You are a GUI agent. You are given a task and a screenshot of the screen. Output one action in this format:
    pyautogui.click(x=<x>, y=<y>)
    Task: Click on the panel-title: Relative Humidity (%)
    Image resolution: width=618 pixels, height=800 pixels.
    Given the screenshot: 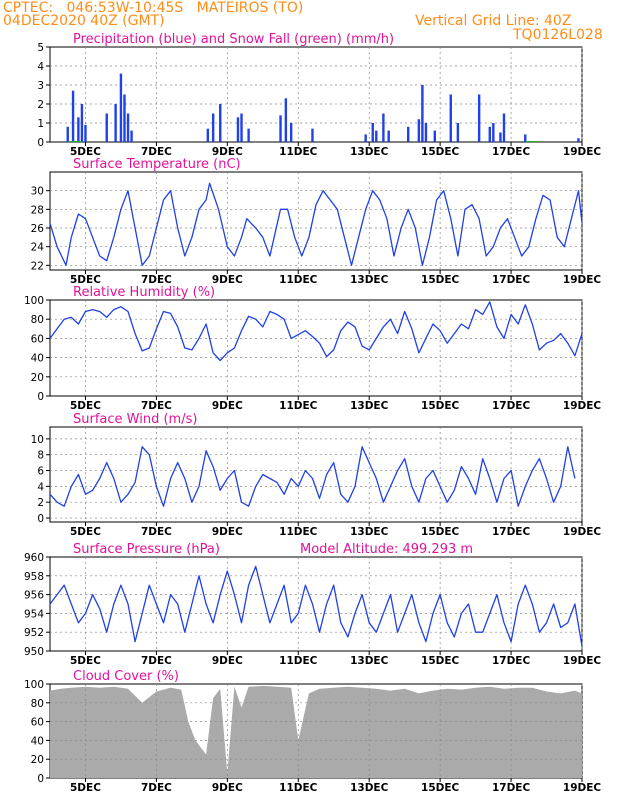 What is the action you would take?
    pyautogui.click(x=144, y=292)
    